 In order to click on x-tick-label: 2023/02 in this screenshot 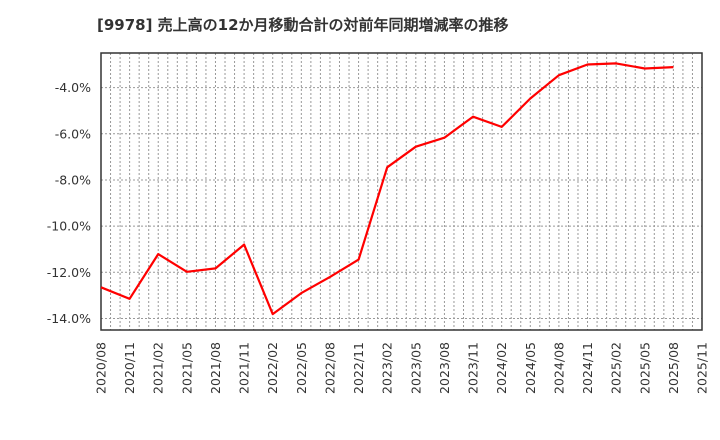, I will do `click(387, 368)`.